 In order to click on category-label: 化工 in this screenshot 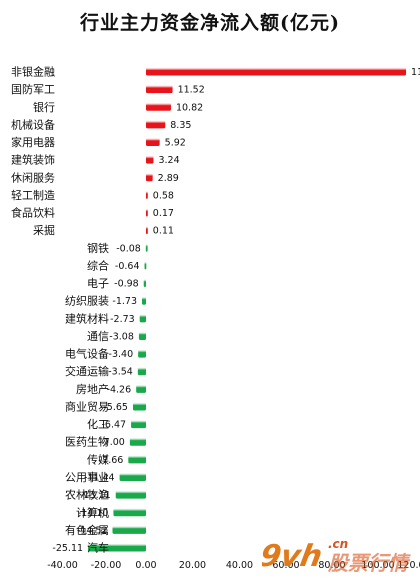, I will do `click(98, 424)`.